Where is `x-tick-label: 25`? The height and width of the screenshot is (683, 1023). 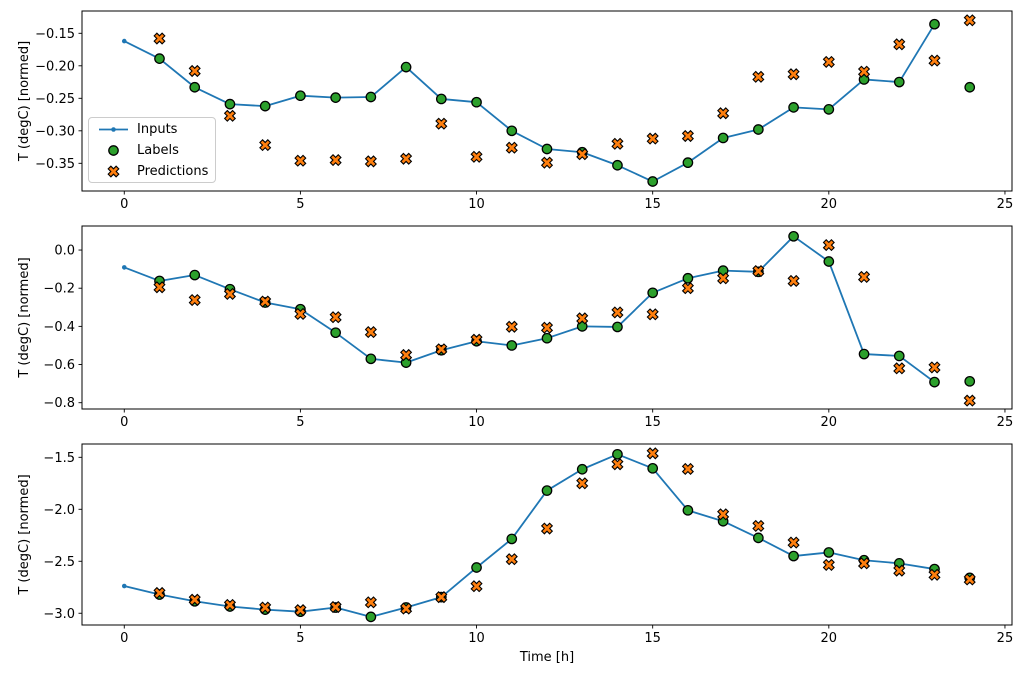 x-tick-label: 25 is located at coordinates (1005, 422).